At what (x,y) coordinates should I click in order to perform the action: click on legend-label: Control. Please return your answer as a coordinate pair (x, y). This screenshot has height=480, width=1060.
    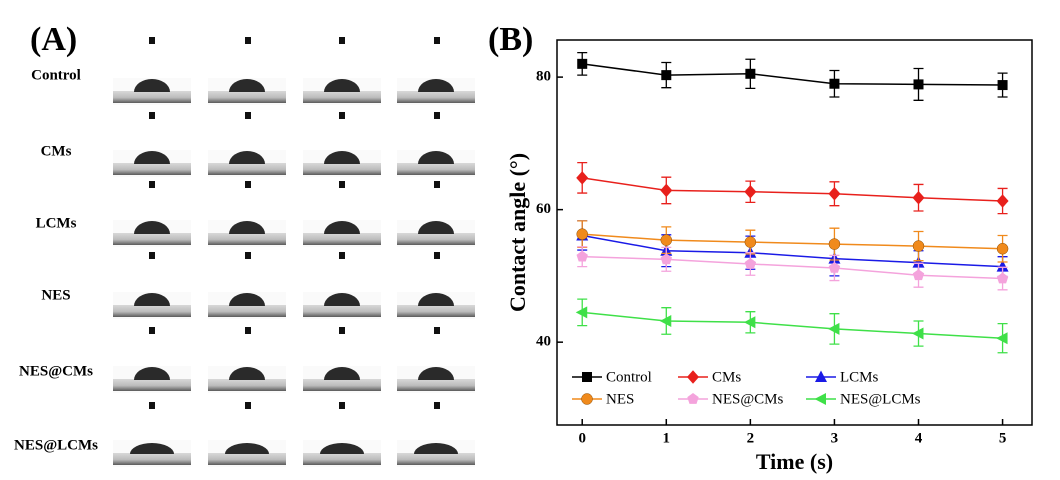
    Looking at the image, I should click on (629, 377).